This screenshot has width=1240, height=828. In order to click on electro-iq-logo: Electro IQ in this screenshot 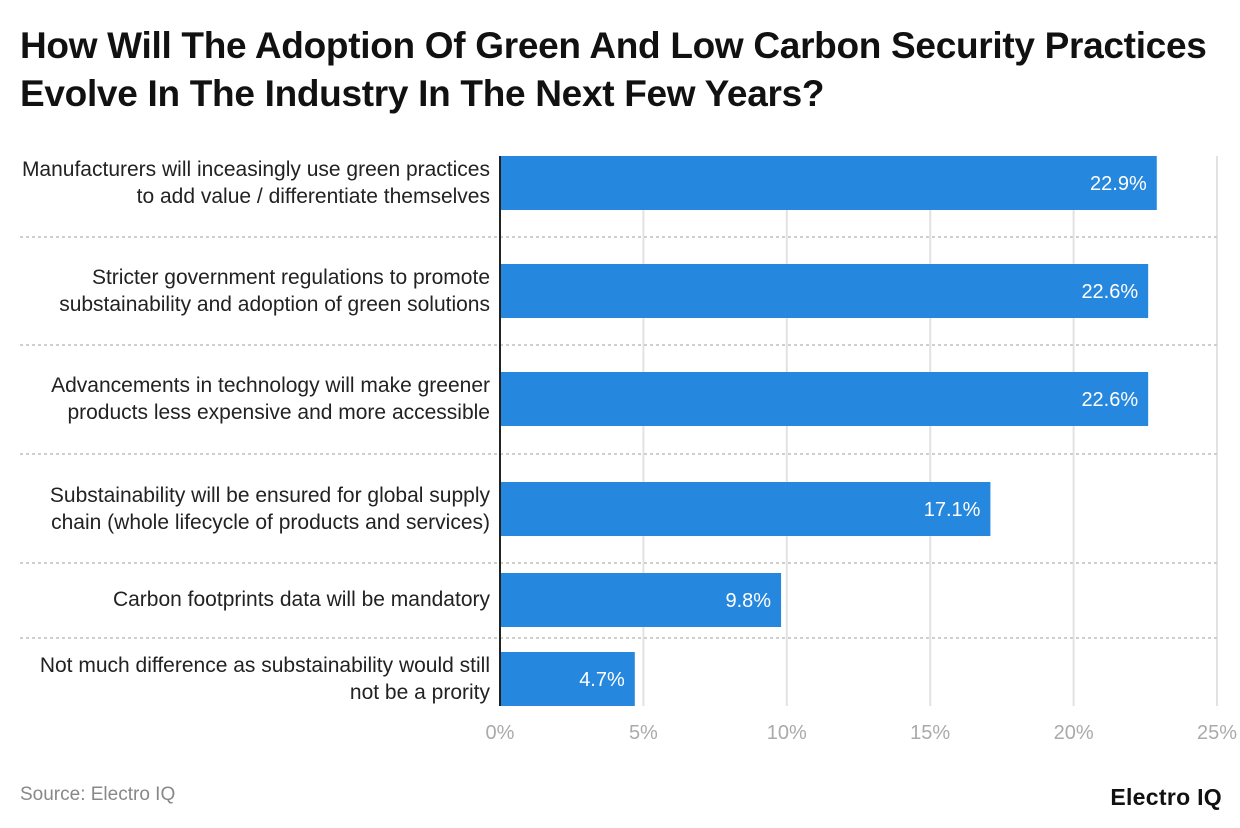, I will do `click(1166, 797)`.